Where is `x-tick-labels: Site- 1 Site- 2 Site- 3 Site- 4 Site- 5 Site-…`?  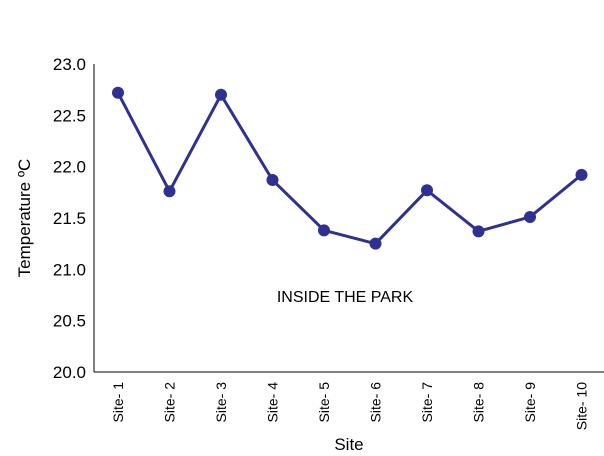
x-tick-labels: Site- 1 Site- 2 Site- 3 Site- 4 Site- 5 Site-… is located at coordinates (350, 406).